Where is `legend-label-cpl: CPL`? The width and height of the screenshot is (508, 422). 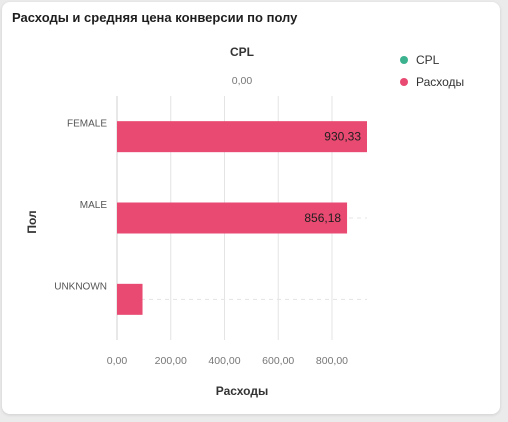
legend-label-cpl: CPL is located at coordinates (428, 60).